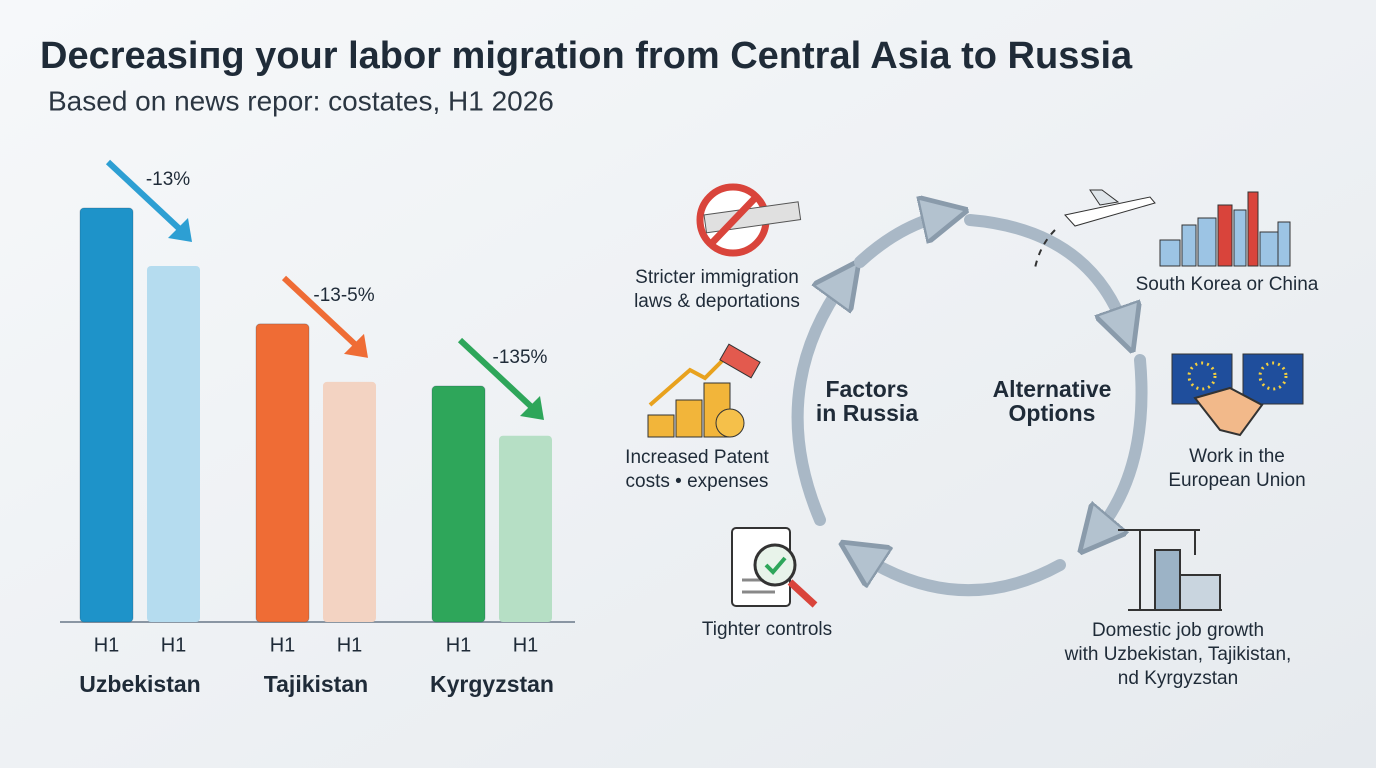 This screenshot has height=768, width=1376. What do you see at coordinates (1237, 395) in the screenshot?
I see `eu-handshake-icon` at bounding box center [1237, 395].